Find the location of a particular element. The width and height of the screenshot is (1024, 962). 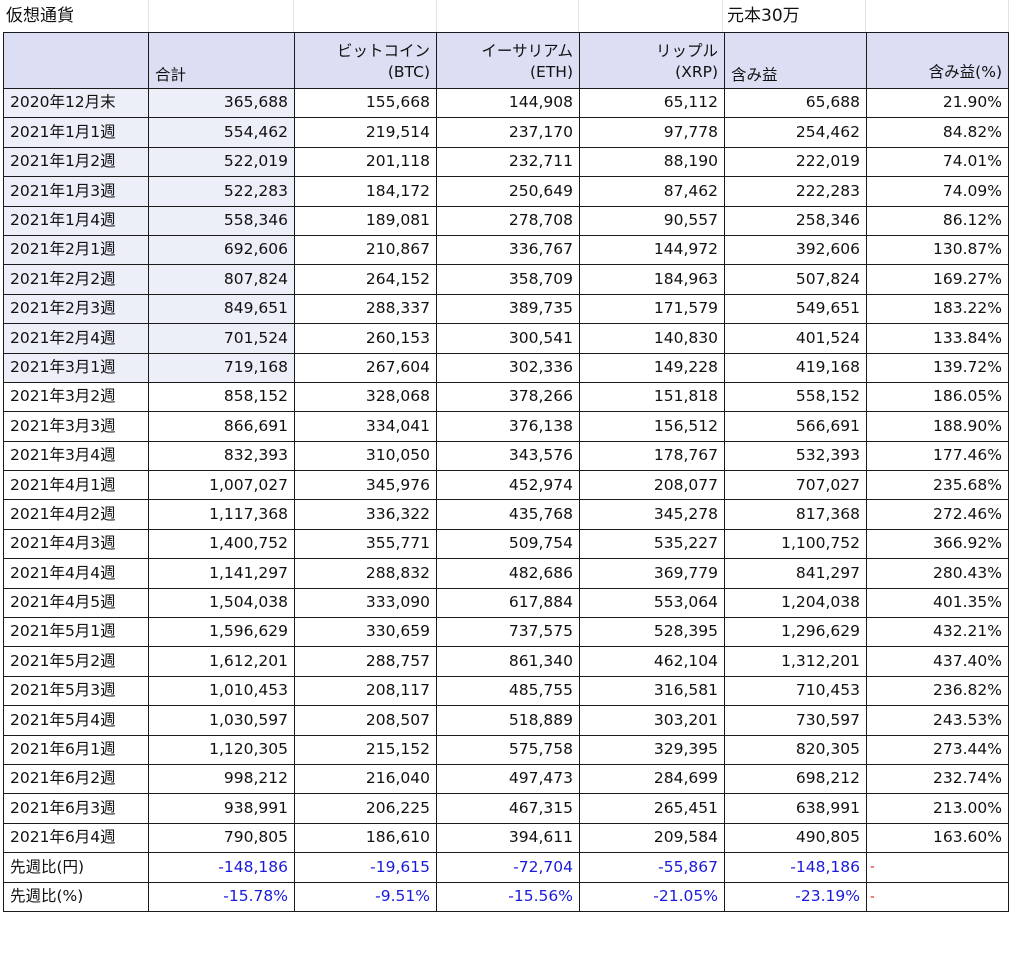

summary-btc-cell: -9.51% is located at coordinates (365, 896).